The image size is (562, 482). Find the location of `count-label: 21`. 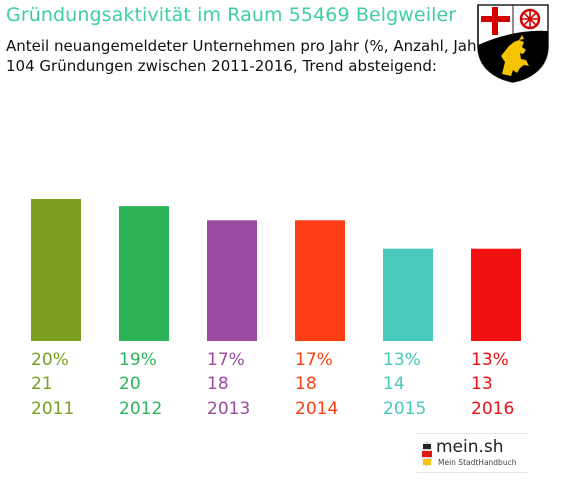

count-label: 21 is located at coordinates (42, 384).